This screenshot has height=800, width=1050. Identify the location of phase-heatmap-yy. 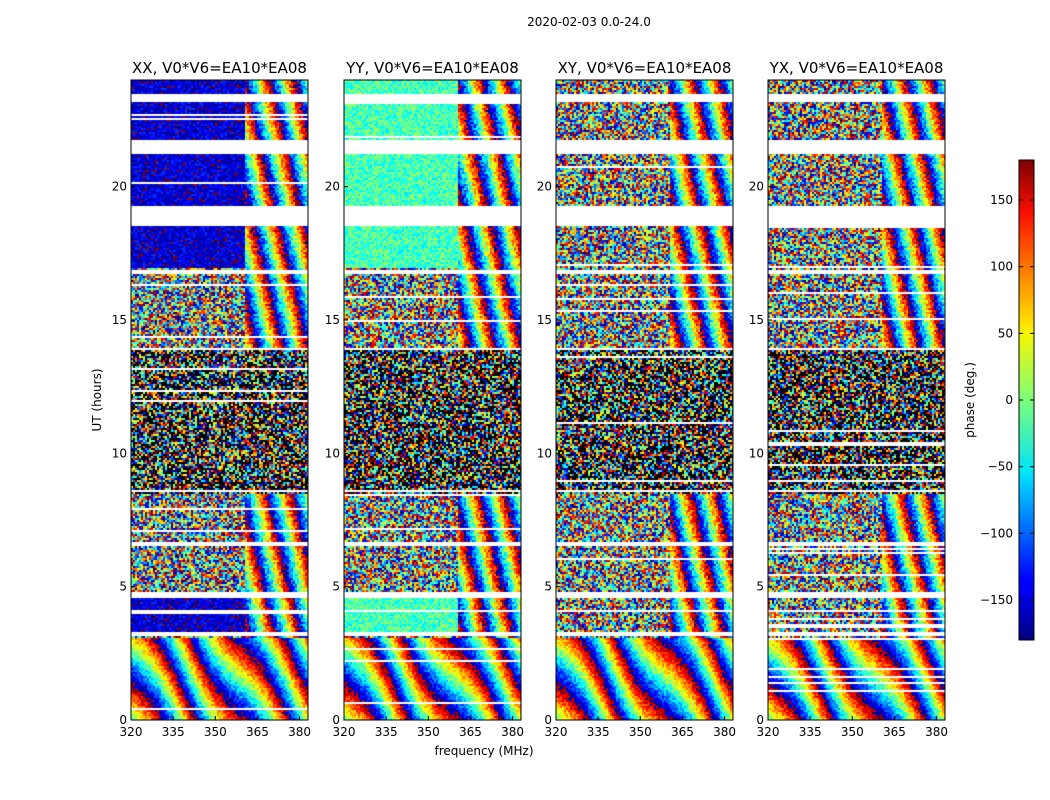
(432, 400).